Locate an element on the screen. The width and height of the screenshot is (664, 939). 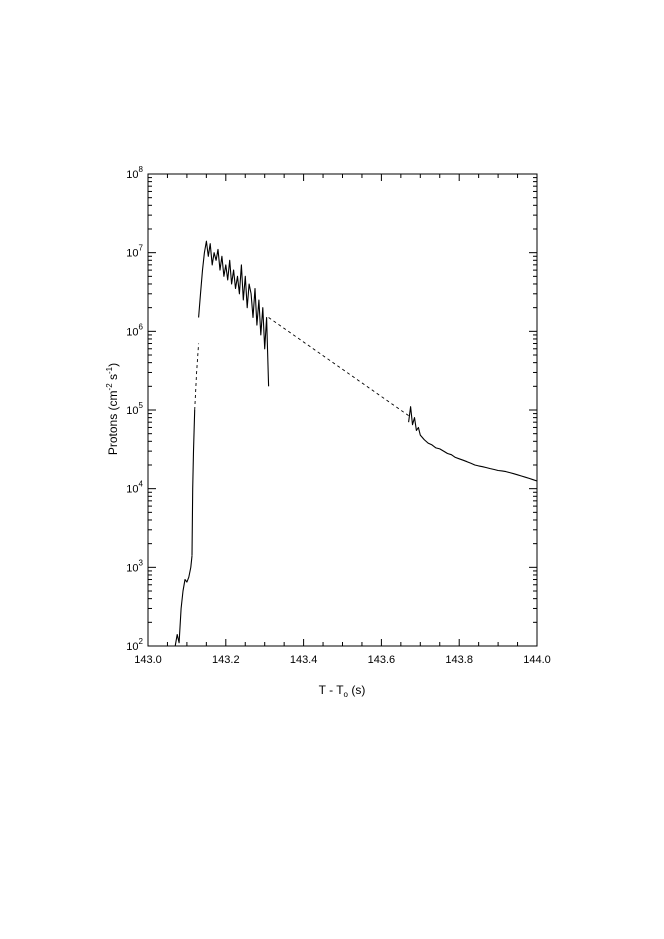
y-tick-label: 10² is located at coordinates (134, 645).